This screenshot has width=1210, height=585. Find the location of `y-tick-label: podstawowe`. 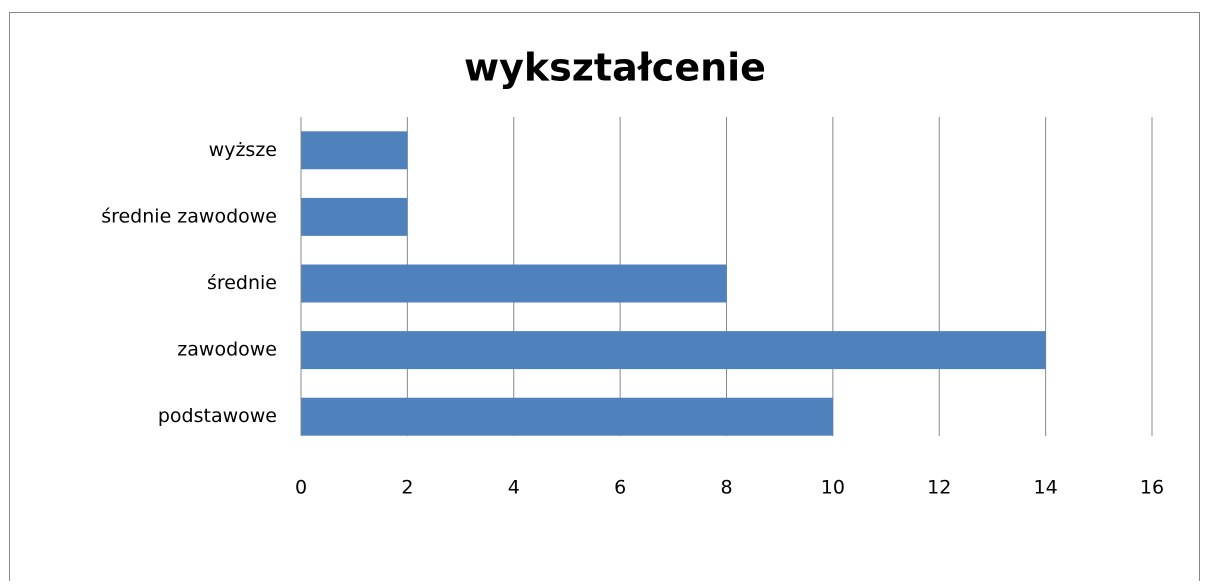

y-tick-label: podstawowe is located at coordinates (217, 416).